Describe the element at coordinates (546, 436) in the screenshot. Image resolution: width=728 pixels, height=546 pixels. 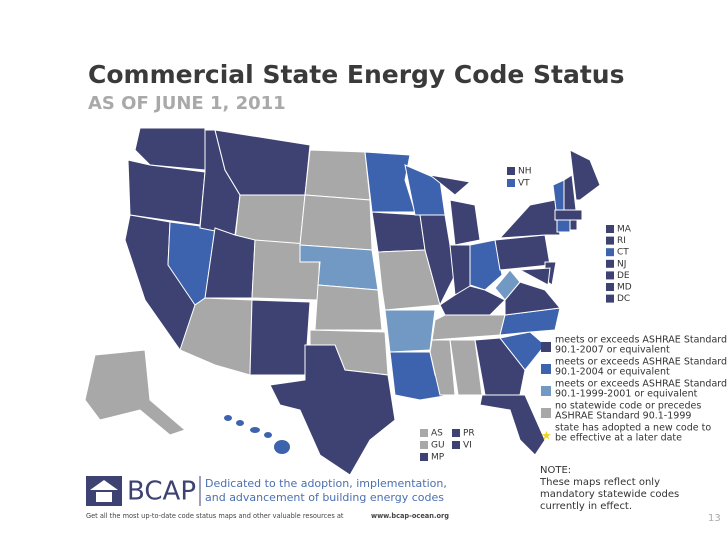
I see `legend-star: ★` at that location.